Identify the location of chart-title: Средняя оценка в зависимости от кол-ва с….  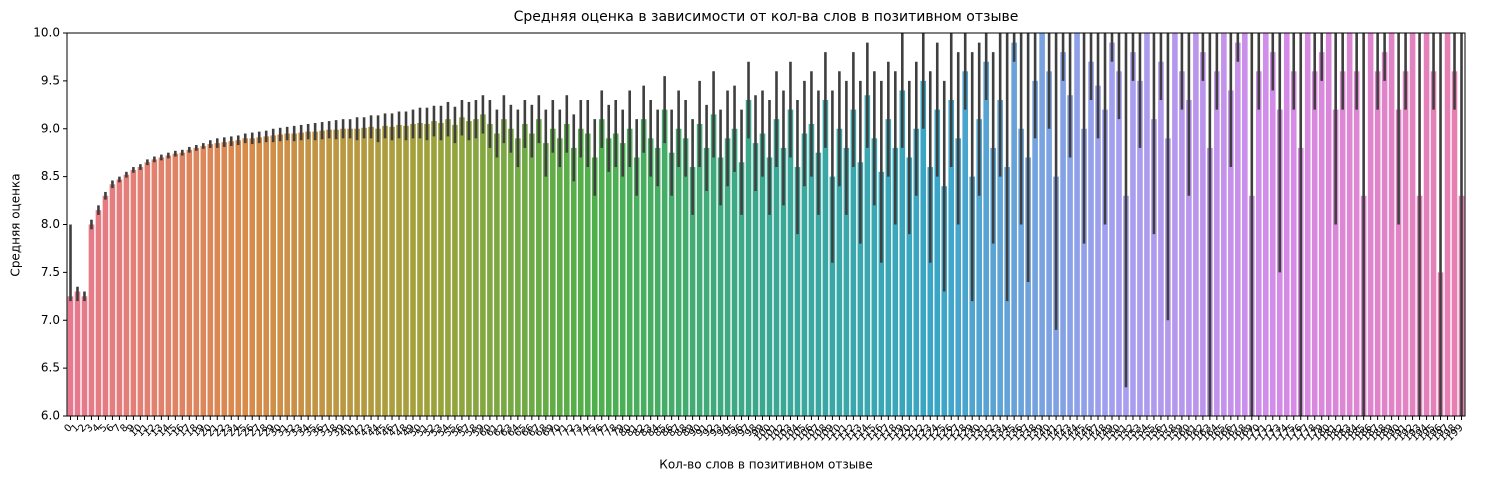
(766, 17).